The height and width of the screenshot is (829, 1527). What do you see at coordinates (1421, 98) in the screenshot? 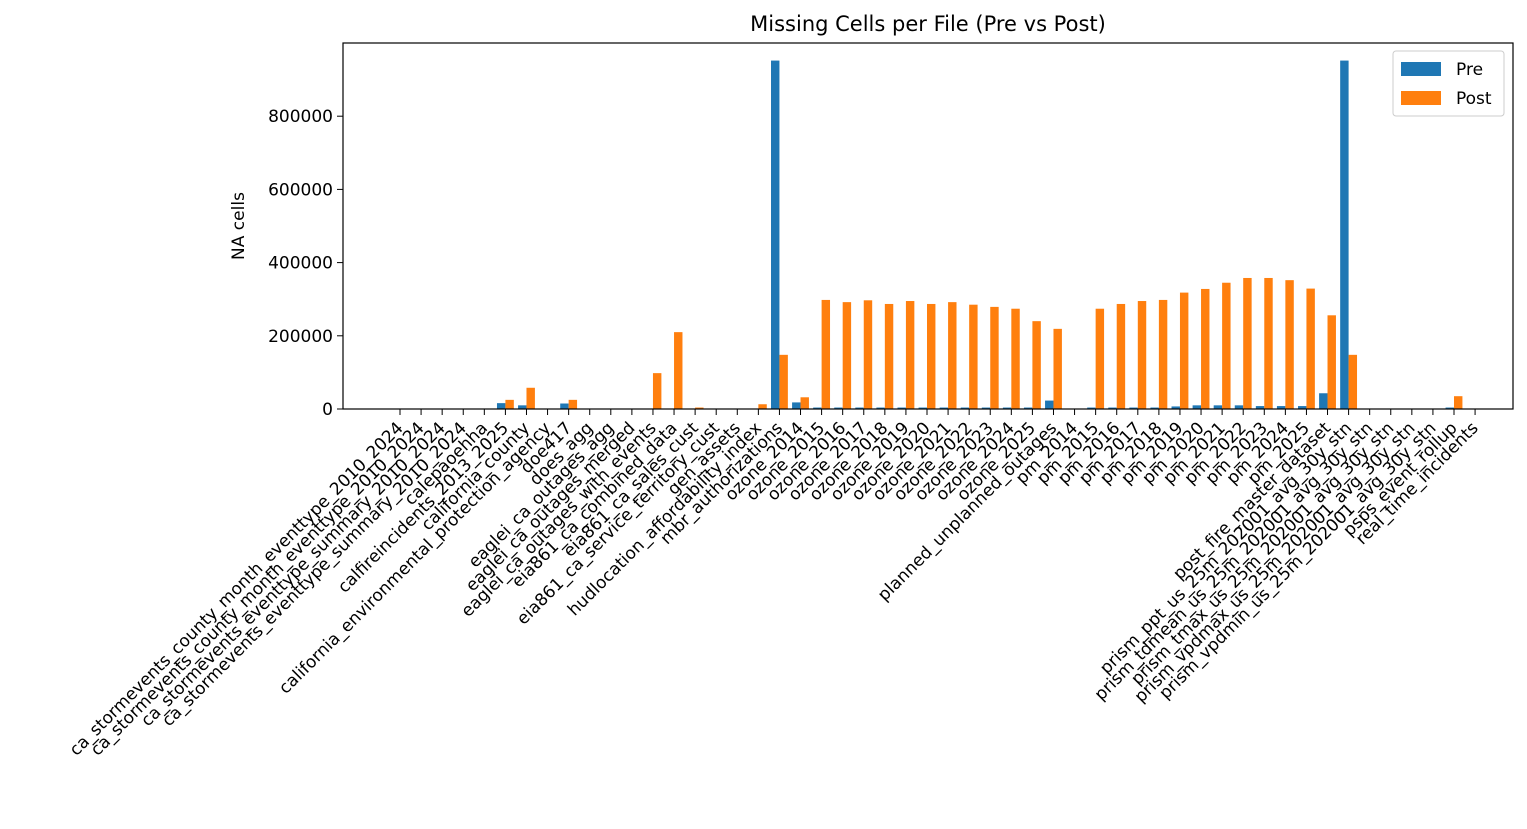
I see `legend-swatch-post` at bounding box center [1421, 98].